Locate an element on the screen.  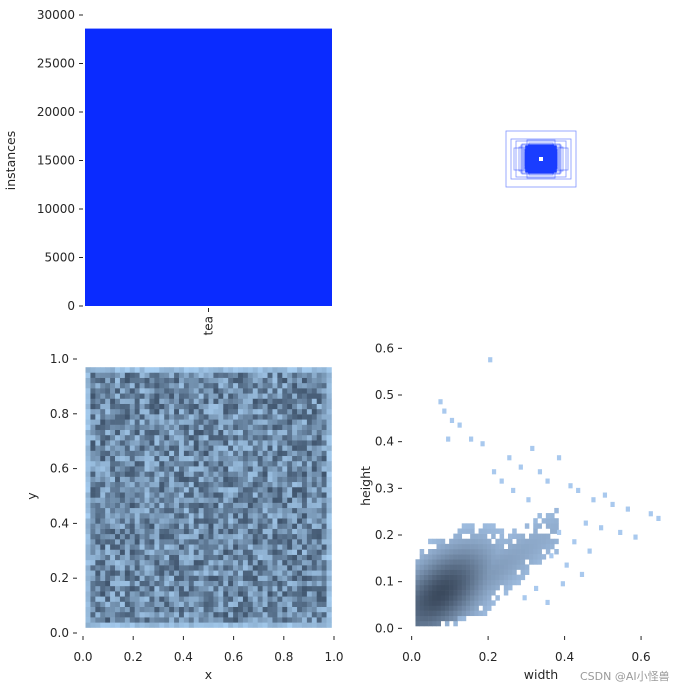
box-outline is located at coordinates (541, 159).